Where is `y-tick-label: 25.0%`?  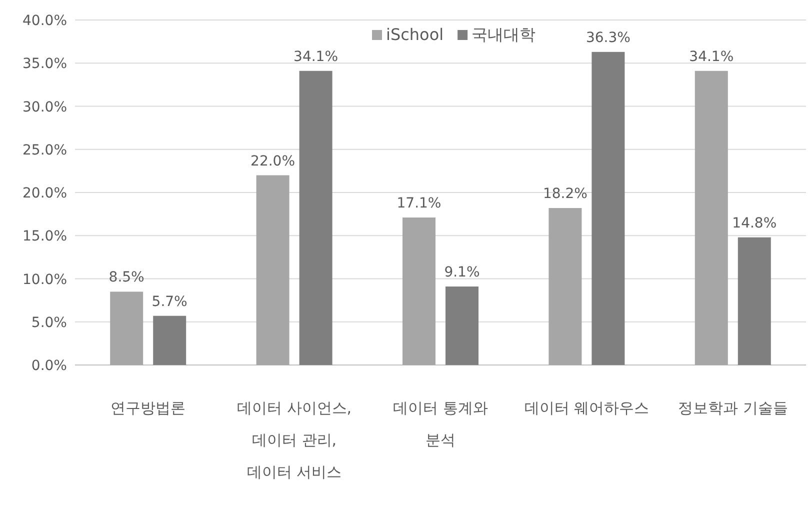 y-tick-label: 25.0% is located at coordinates (44, 150).